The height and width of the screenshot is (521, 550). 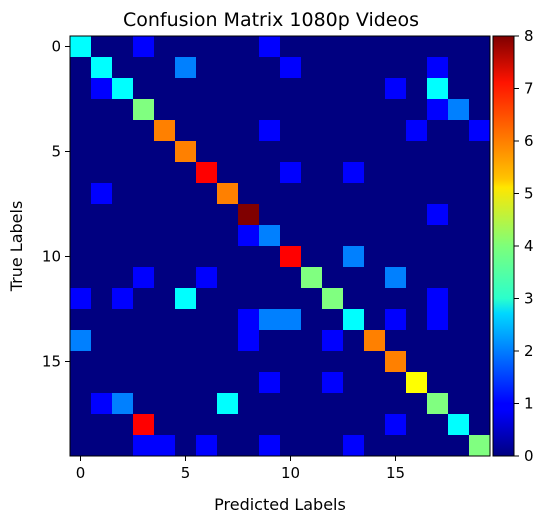 I want to click on y-axis-ticks: 0 5 10 15, so click(x=56, y=204).